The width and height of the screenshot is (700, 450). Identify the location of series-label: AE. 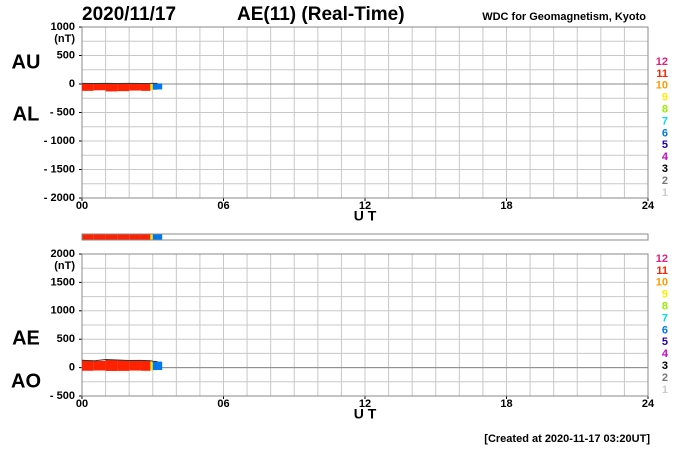
(26, 338).